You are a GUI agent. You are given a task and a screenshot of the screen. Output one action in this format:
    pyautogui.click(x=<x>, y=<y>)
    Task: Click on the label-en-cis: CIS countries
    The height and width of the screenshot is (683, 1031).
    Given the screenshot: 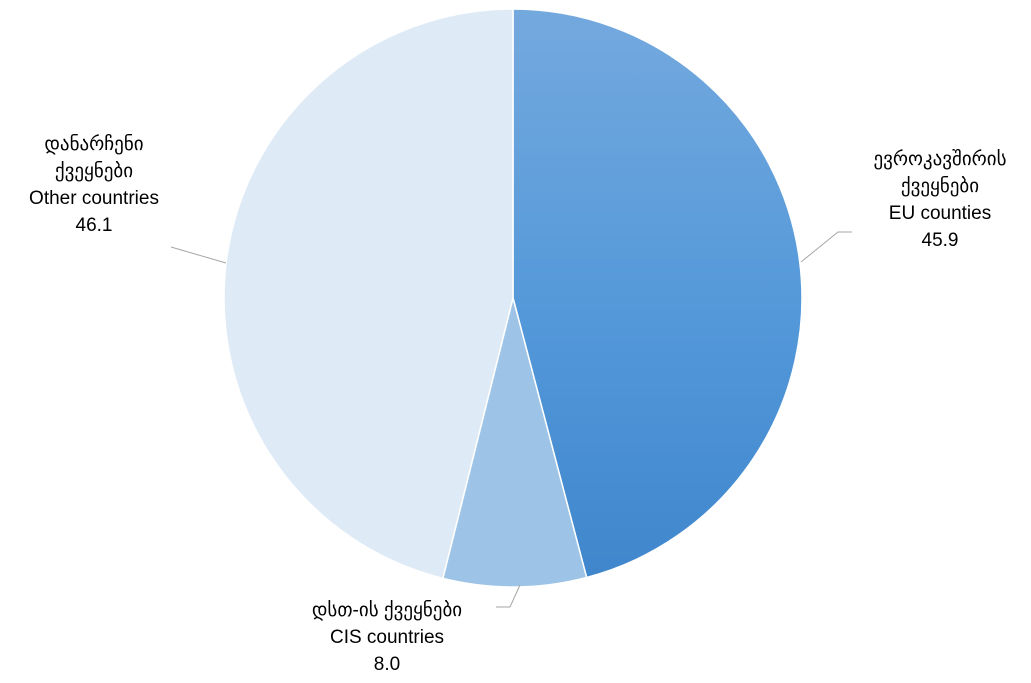 What is the action you would take?
    pyautogui.click(x=387, y=637)
    